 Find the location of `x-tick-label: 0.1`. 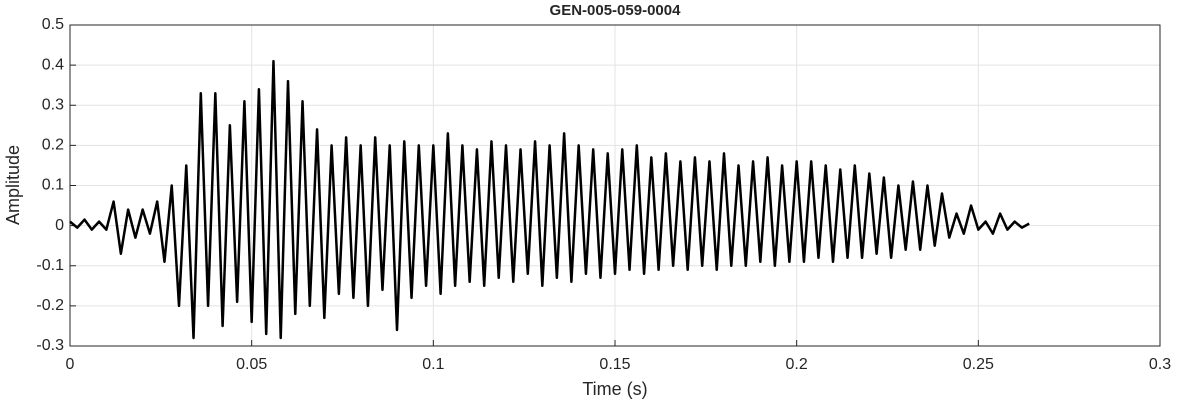

x-tick-label: 0.1 is located at coordinates (433, 364).